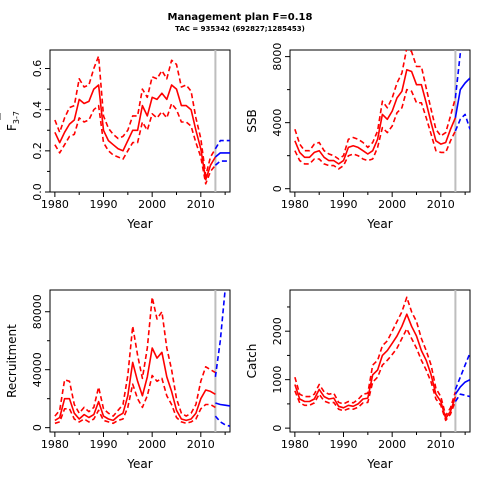  What do you see at coordinates (277, 57) in the screenshot?
I see `ssb-y-tick-label: 8000` at bounding box center [277, 57].